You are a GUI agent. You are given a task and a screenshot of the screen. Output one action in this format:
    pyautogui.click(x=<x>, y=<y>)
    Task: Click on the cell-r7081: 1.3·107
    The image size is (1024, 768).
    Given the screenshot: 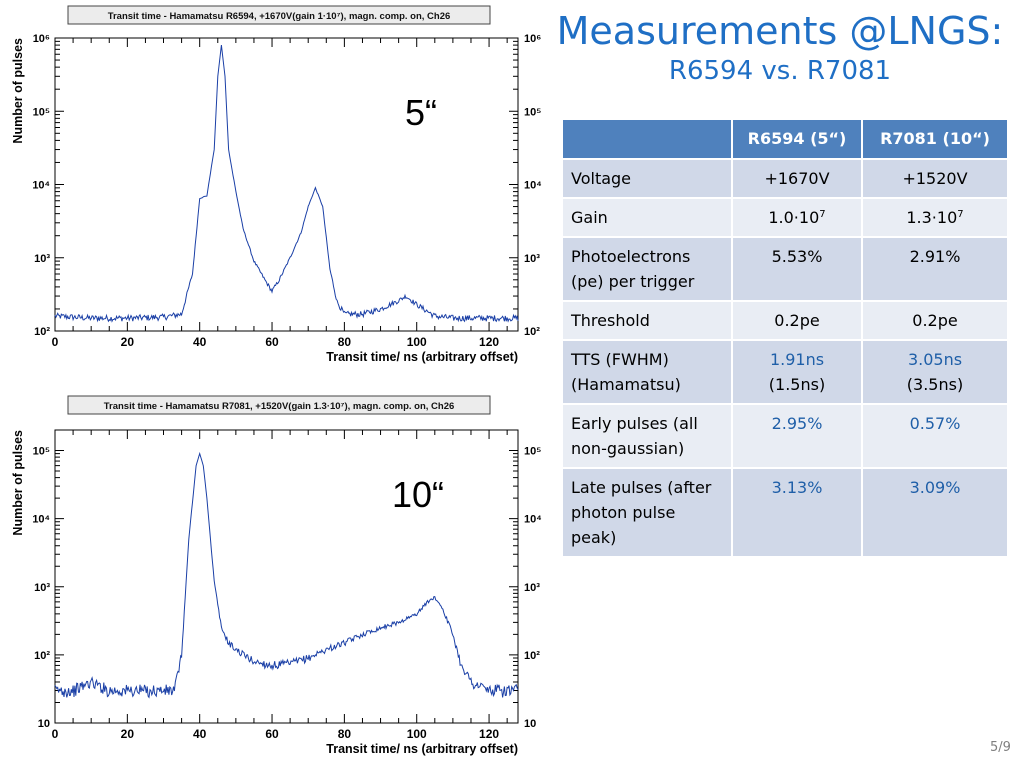 What is the action you would take?
    pyautogui.click(x=935, y=217)
    